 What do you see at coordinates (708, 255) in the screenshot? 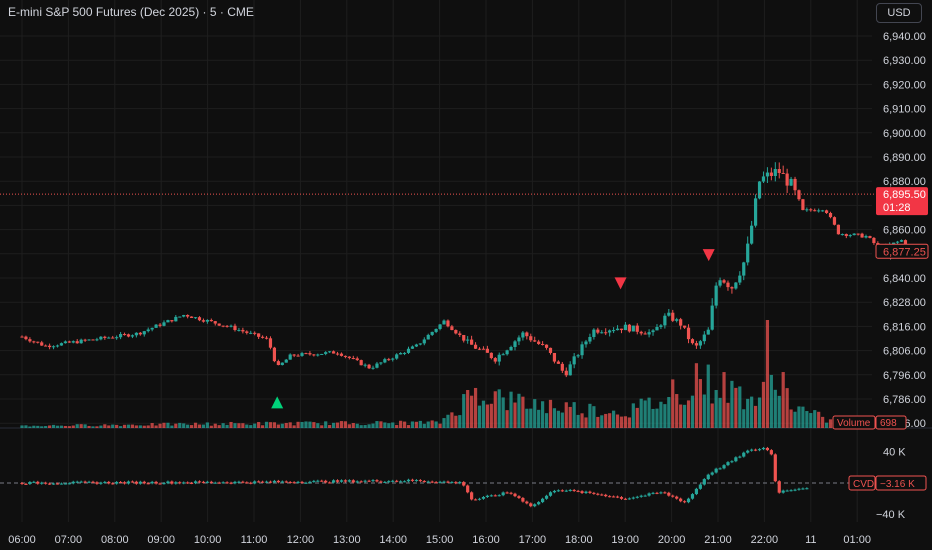
I see `sell-signal-triangle` at bounding box center [708, 255].